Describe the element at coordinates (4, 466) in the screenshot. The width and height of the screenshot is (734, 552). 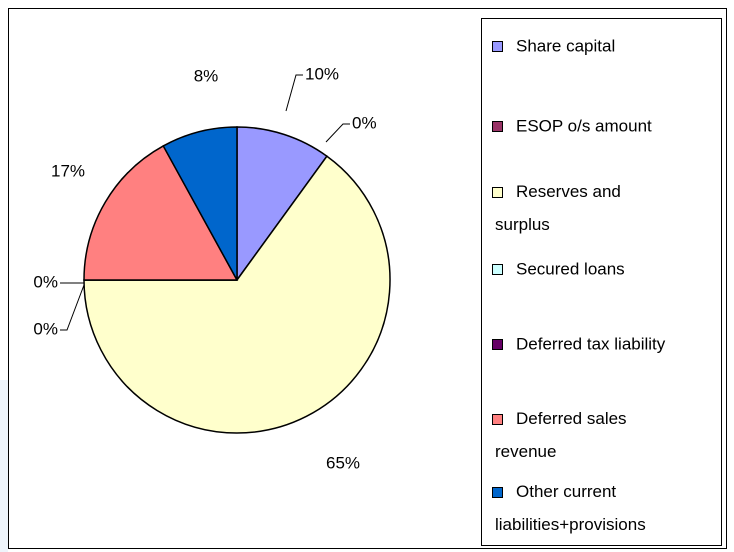
I see `side-strip` at that location.